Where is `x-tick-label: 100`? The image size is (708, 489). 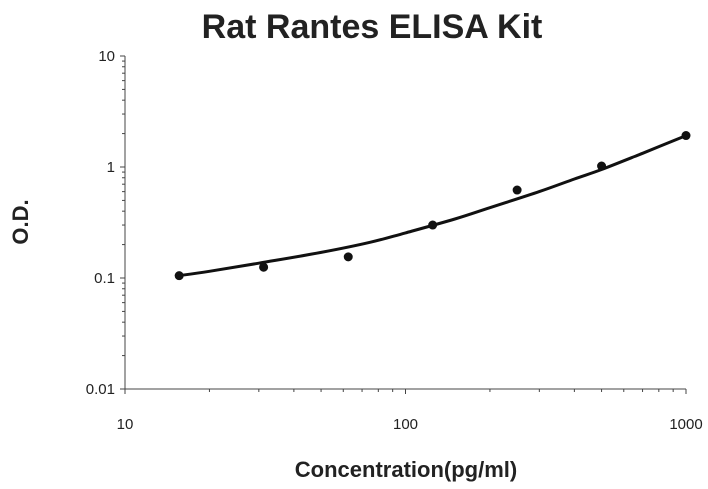 x-tick-label: 100 is located at coordinates (405, 424).